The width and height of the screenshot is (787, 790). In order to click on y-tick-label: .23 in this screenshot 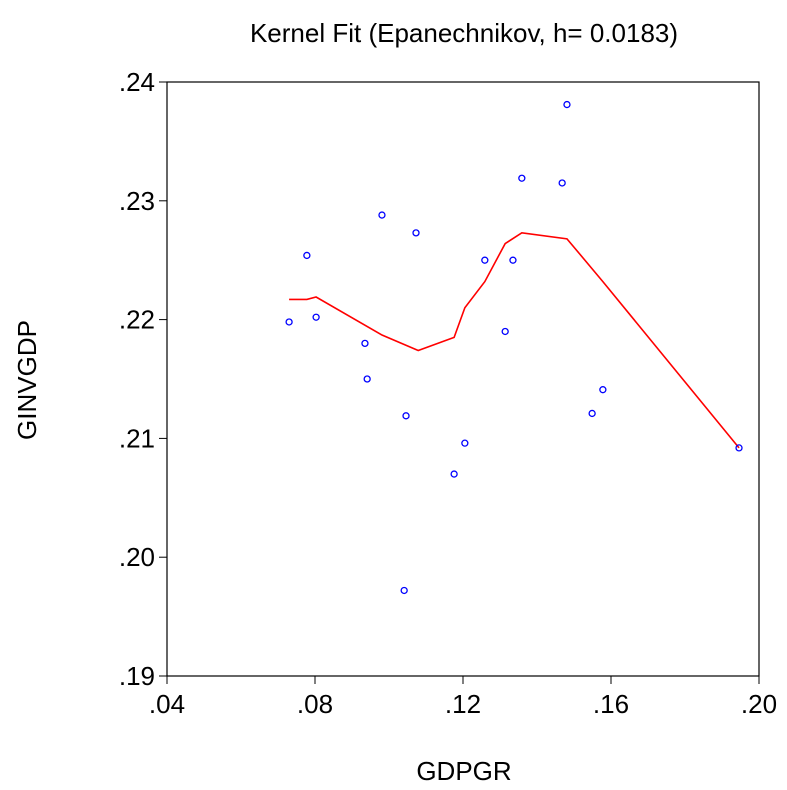, I will do `click(137, 201)`.